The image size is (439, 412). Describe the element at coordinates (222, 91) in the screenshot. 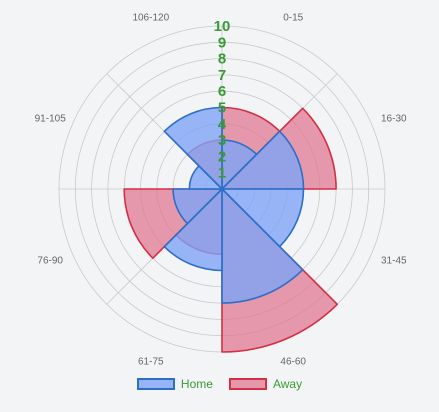

I see `radial-tick-label: 6` at that location.